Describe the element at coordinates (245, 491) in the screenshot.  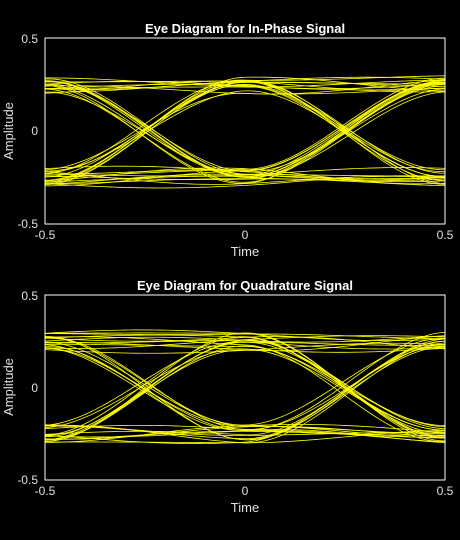
I see `quadrature-xtick-label-center: 0` at that location.